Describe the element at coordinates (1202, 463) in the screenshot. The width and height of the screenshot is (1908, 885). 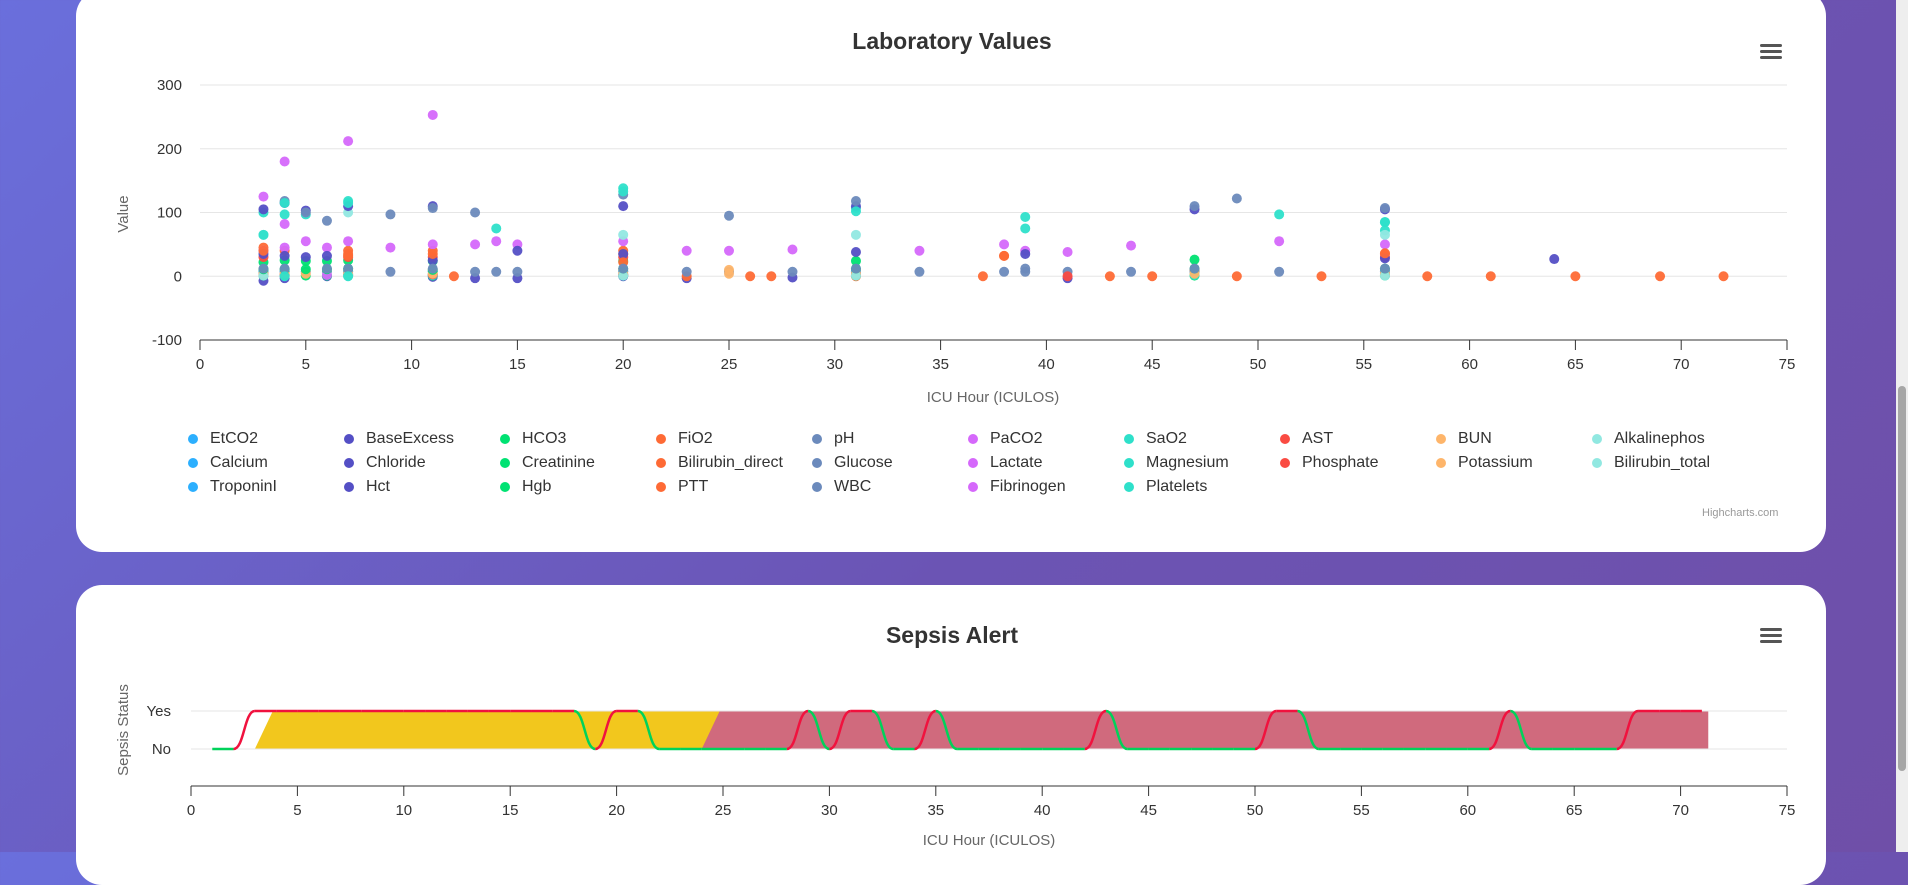
I see `legend-item: Magnesium` at that location.